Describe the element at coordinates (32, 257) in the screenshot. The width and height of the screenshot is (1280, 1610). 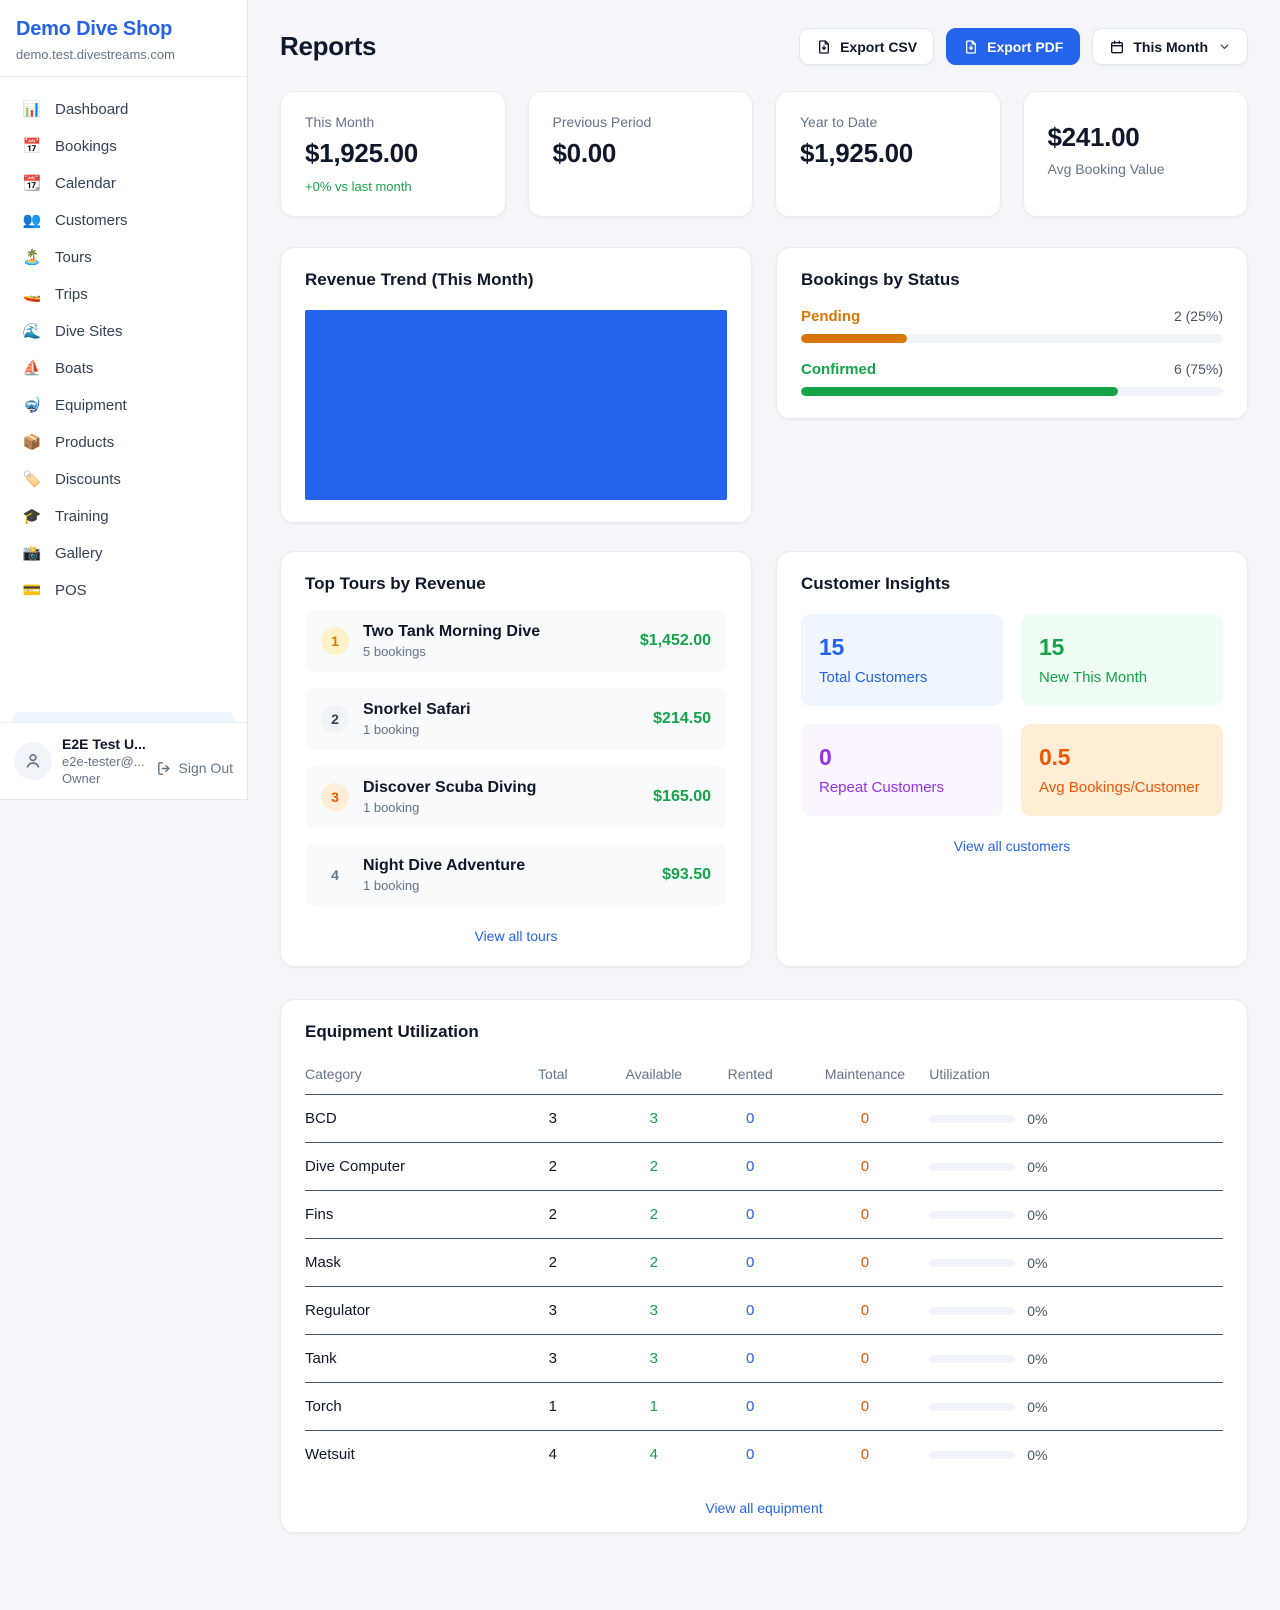
I see `tours-icon: 🏝️` at that location.